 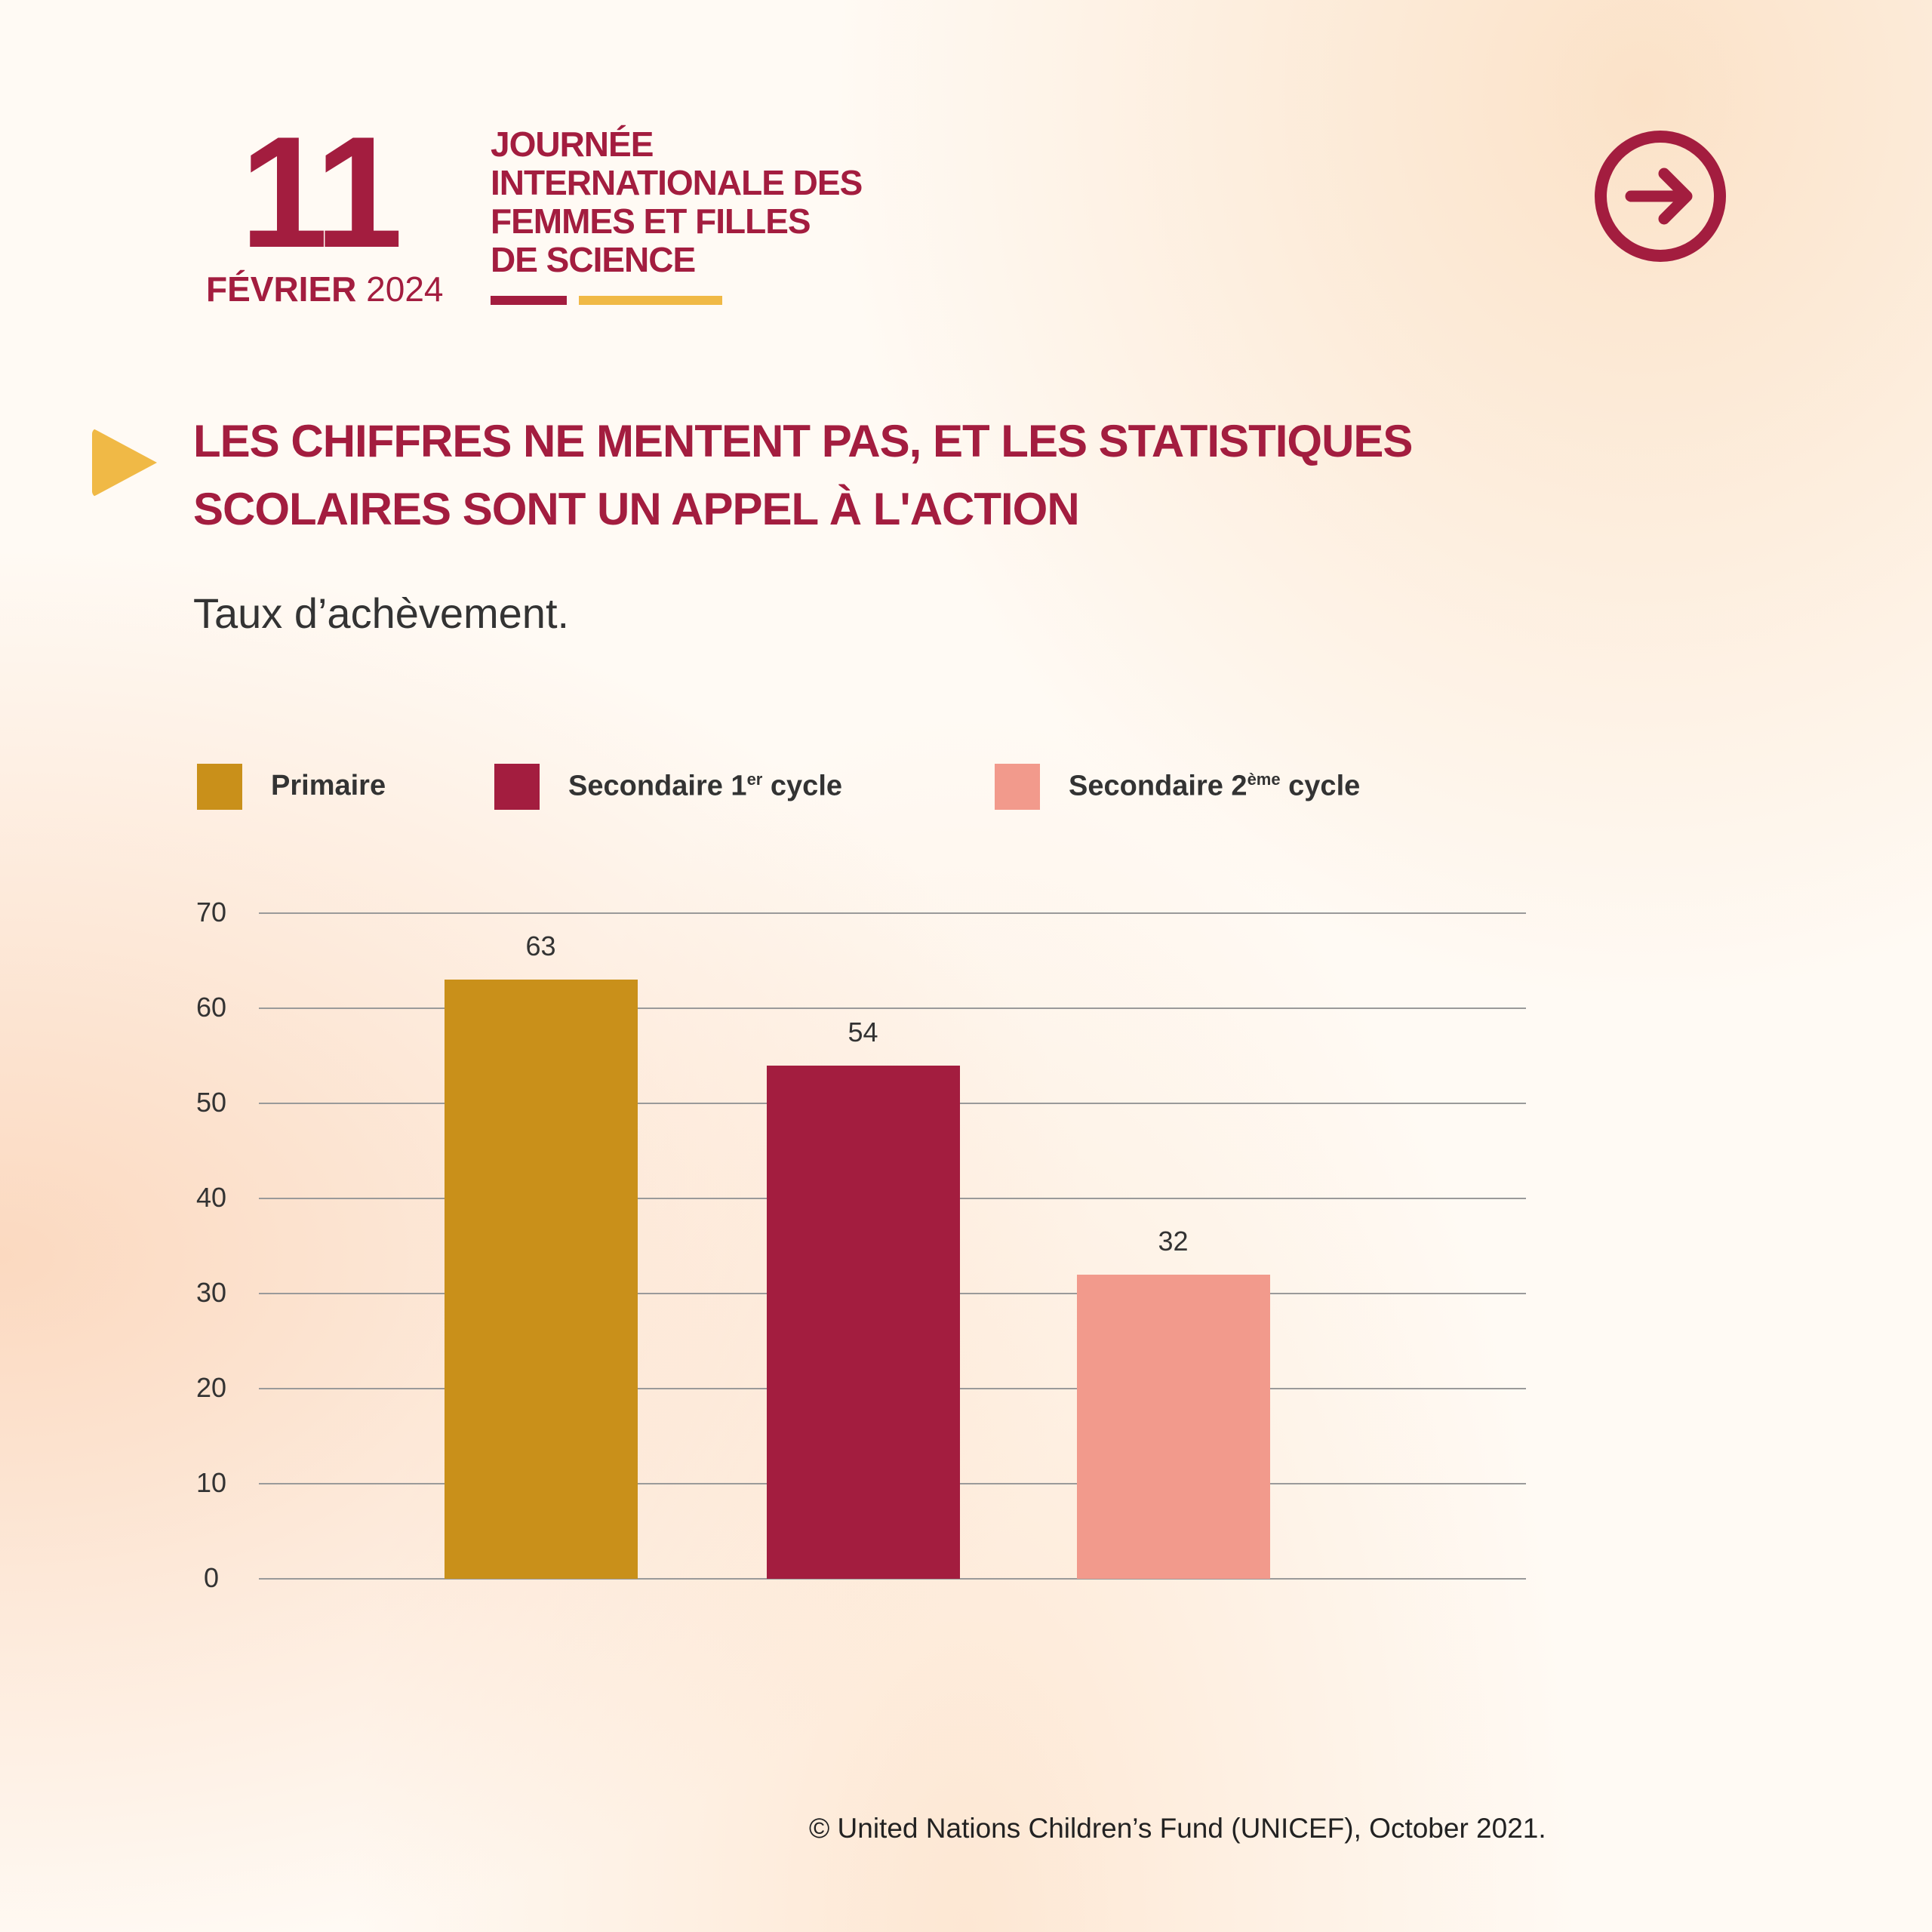 What do you see at coordinates (754, 779) in the screenshot?
I see `legend-sup: er` at bounding box center [754, 779].